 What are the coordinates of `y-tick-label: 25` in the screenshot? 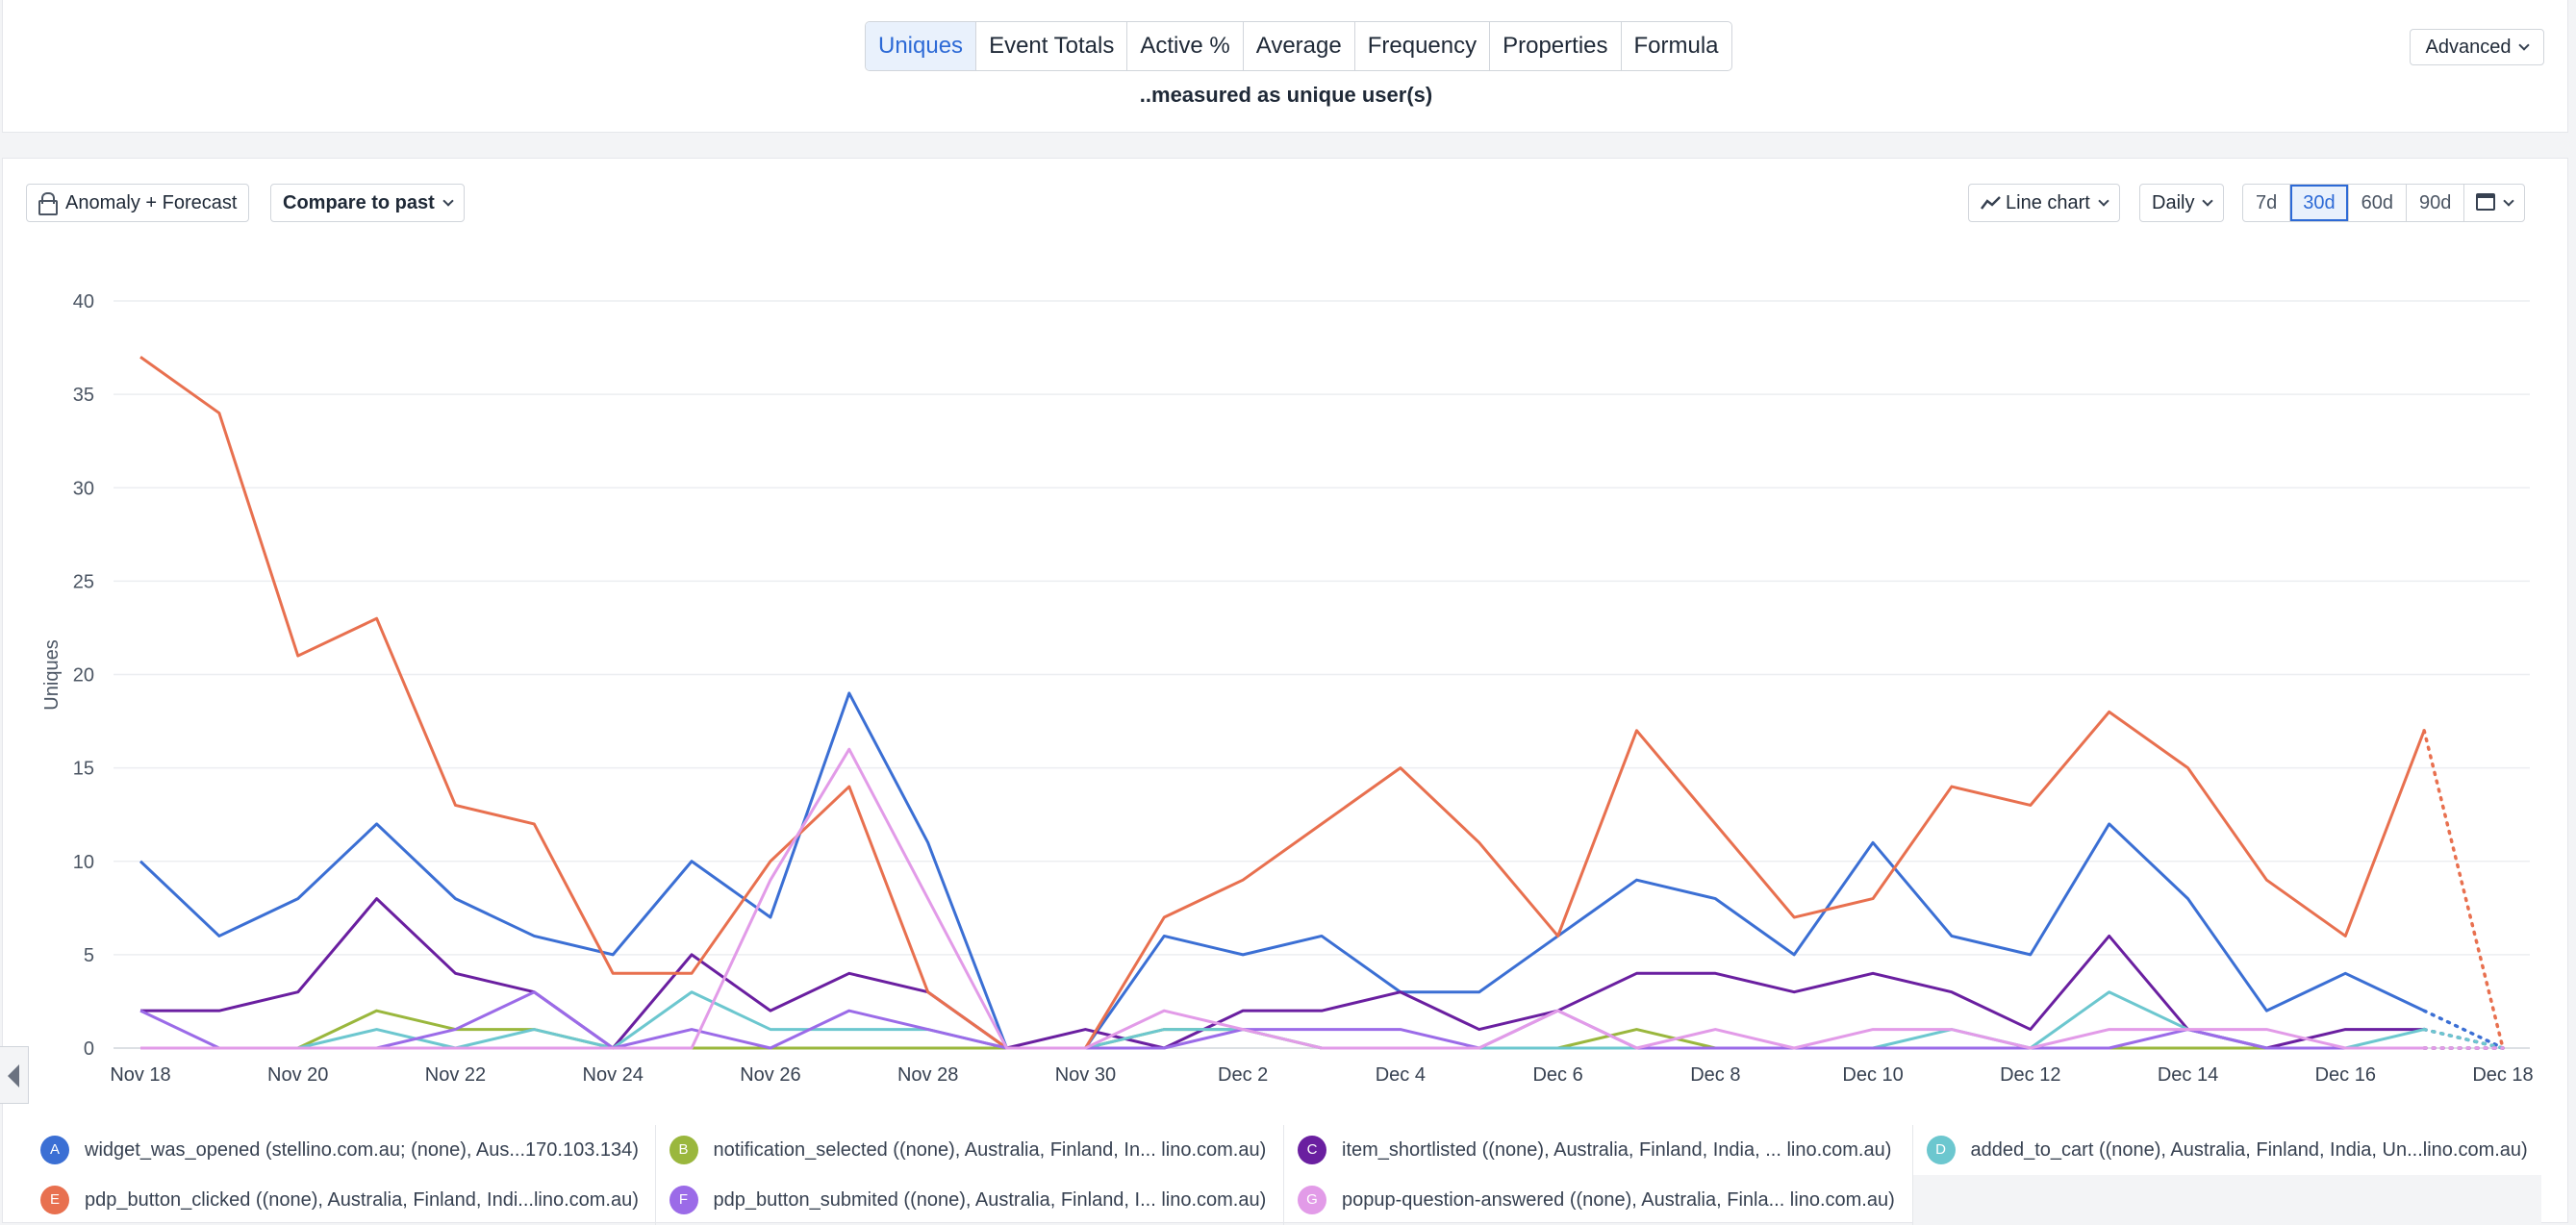 It's located at (83, 581).